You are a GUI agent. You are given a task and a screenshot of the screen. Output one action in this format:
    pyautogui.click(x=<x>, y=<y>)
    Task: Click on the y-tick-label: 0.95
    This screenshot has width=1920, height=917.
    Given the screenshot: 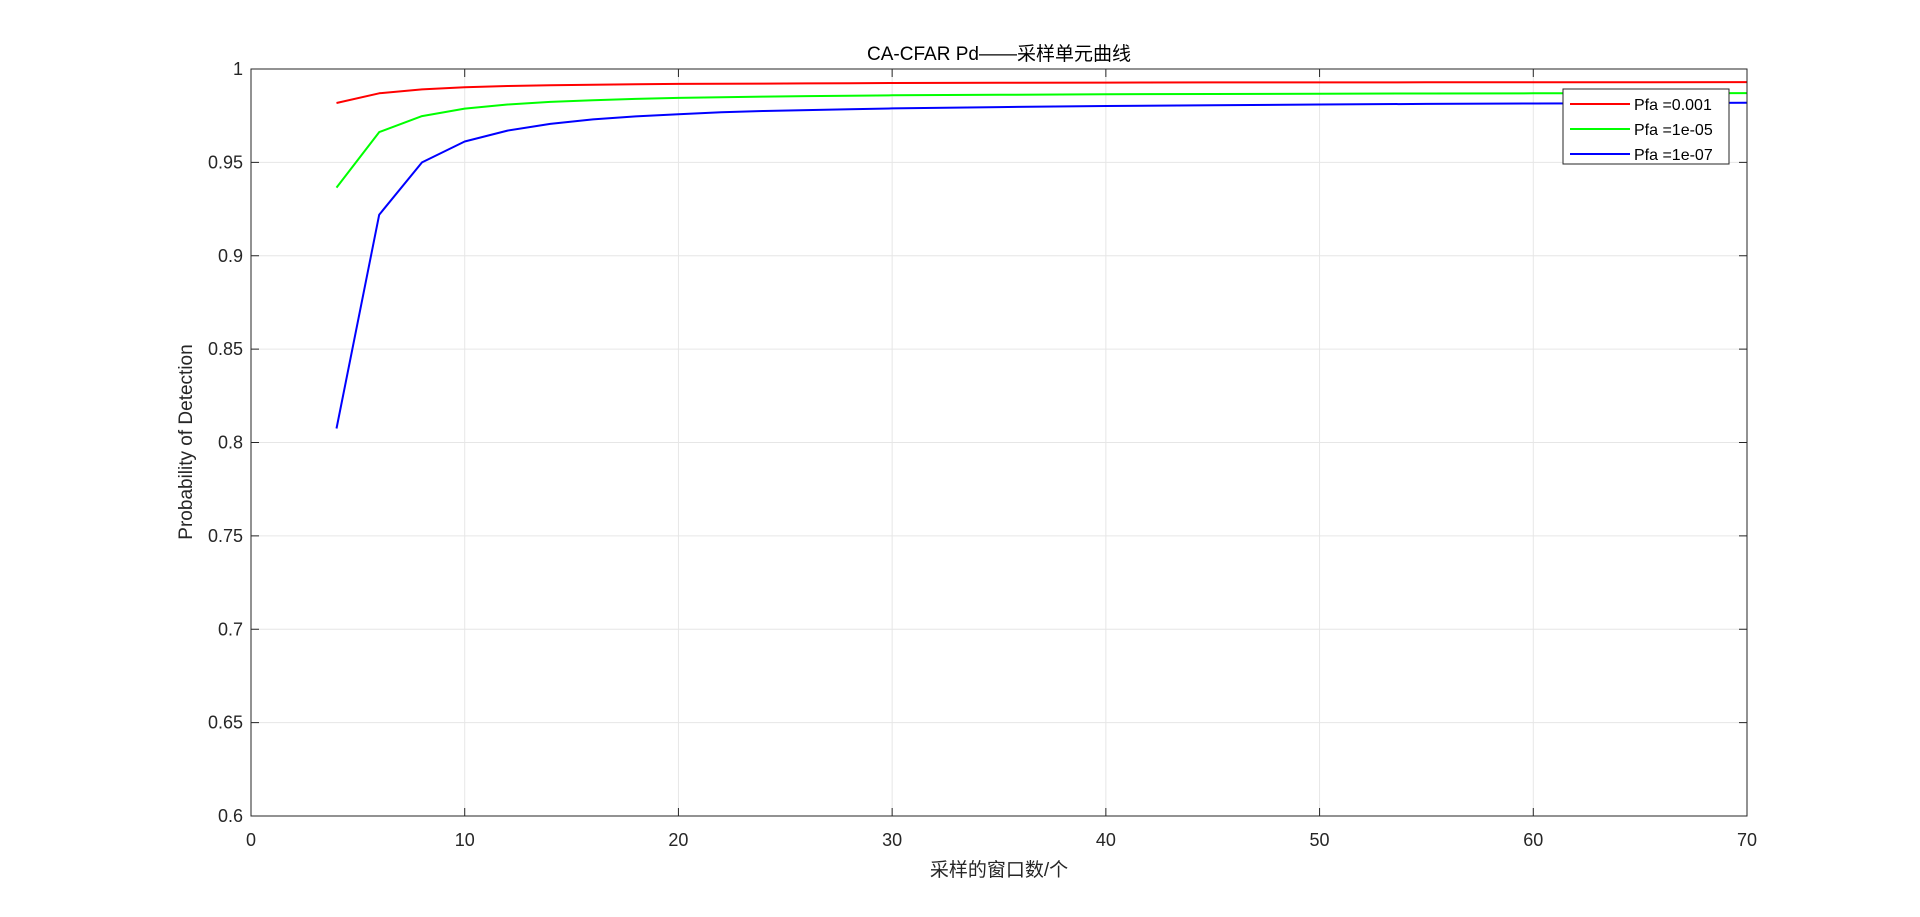 What is the action you would take?
    pyautogui.click(x=225, y=162)
    